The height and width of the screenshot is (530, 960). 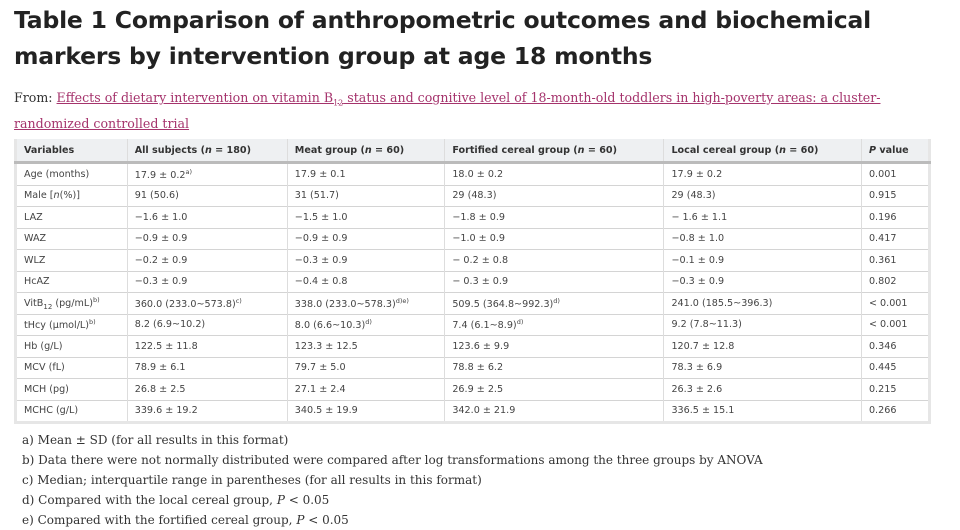 What do you see at coordinates (366, 281) in the screenshot?
I see `table-cell: −0.4 ± 0.8` at bounding box center [366, 281].